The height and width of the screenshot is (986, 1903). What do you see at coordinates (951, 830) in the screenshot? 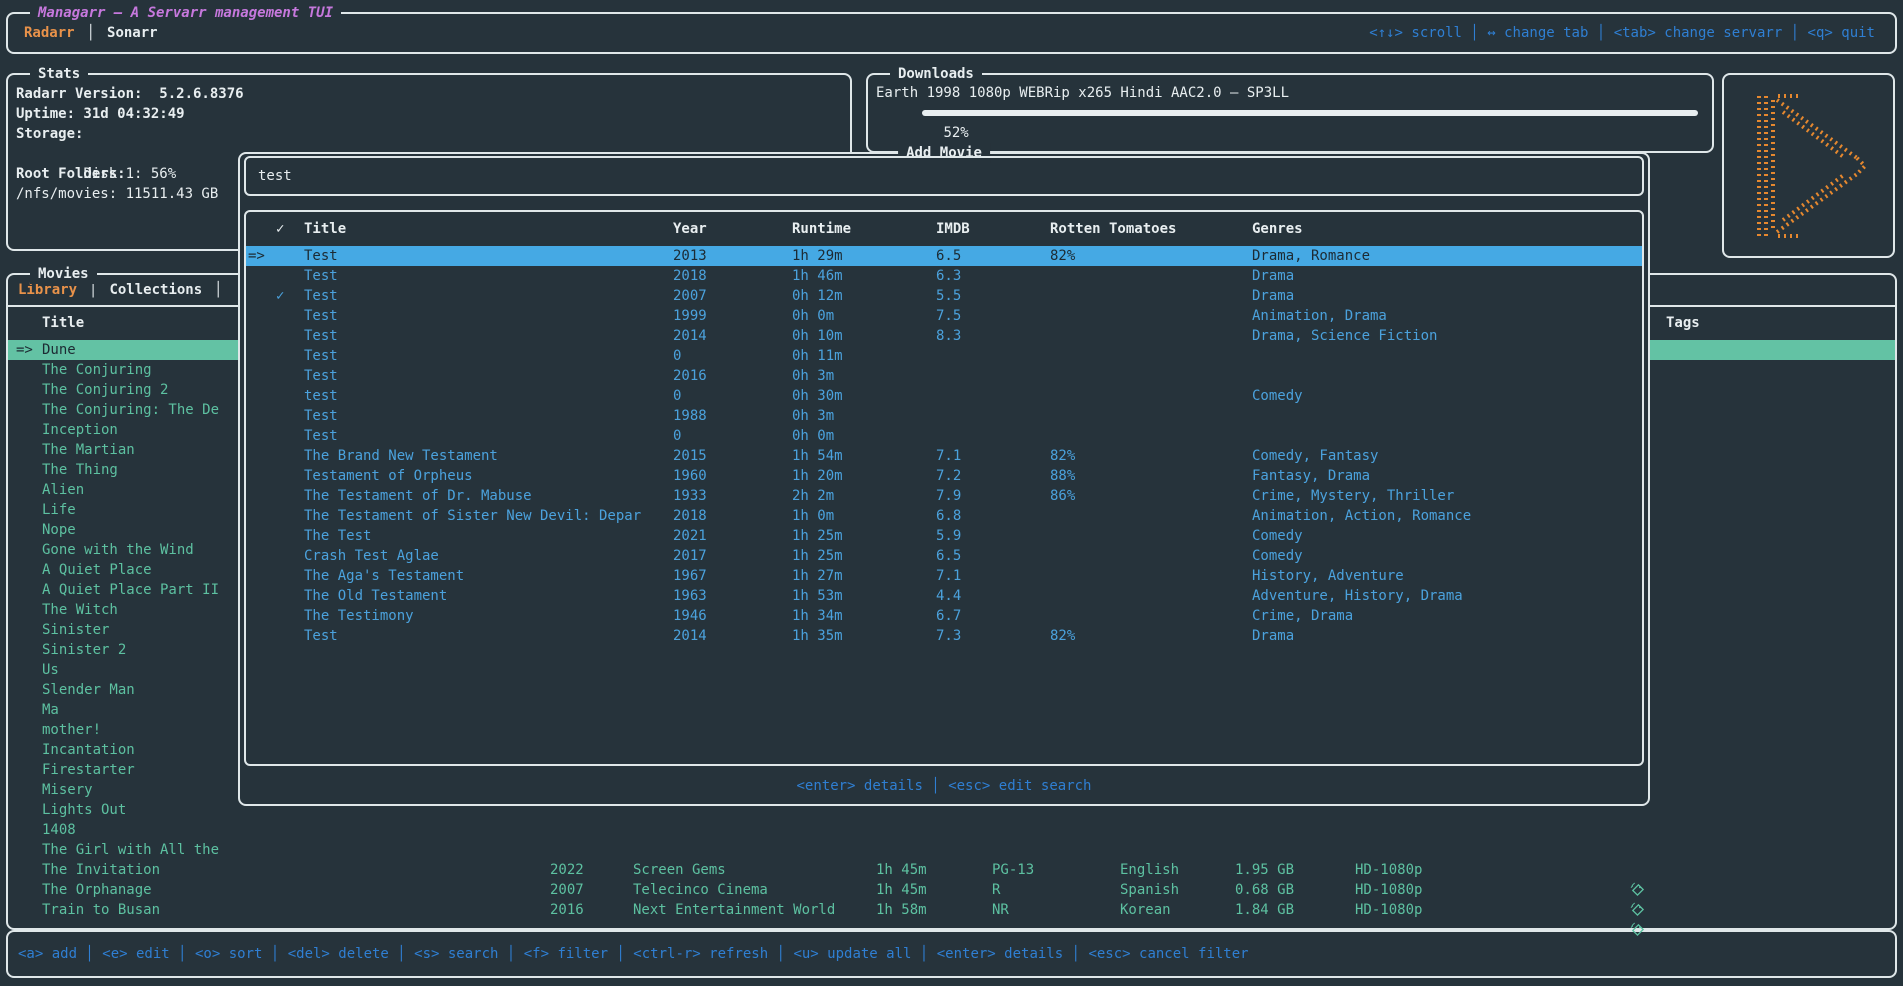
I see `movie-row: => 1408` at bounding box center [951, 830].